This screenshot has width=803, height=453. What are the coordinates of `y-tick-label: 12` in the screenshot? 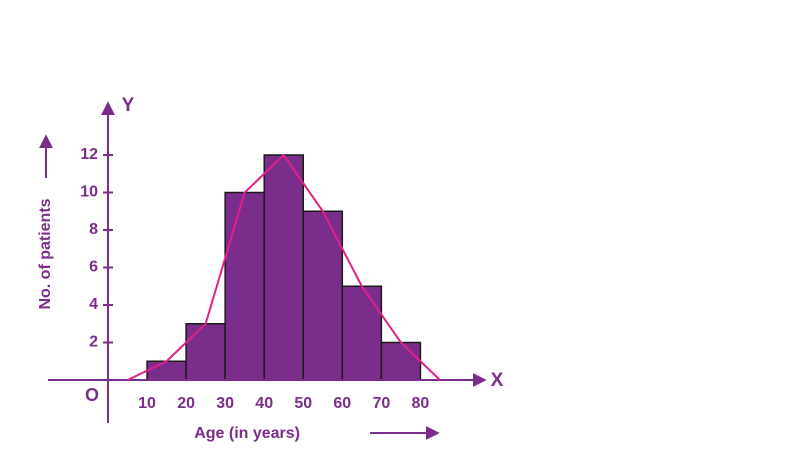 It's located at (89, 154).